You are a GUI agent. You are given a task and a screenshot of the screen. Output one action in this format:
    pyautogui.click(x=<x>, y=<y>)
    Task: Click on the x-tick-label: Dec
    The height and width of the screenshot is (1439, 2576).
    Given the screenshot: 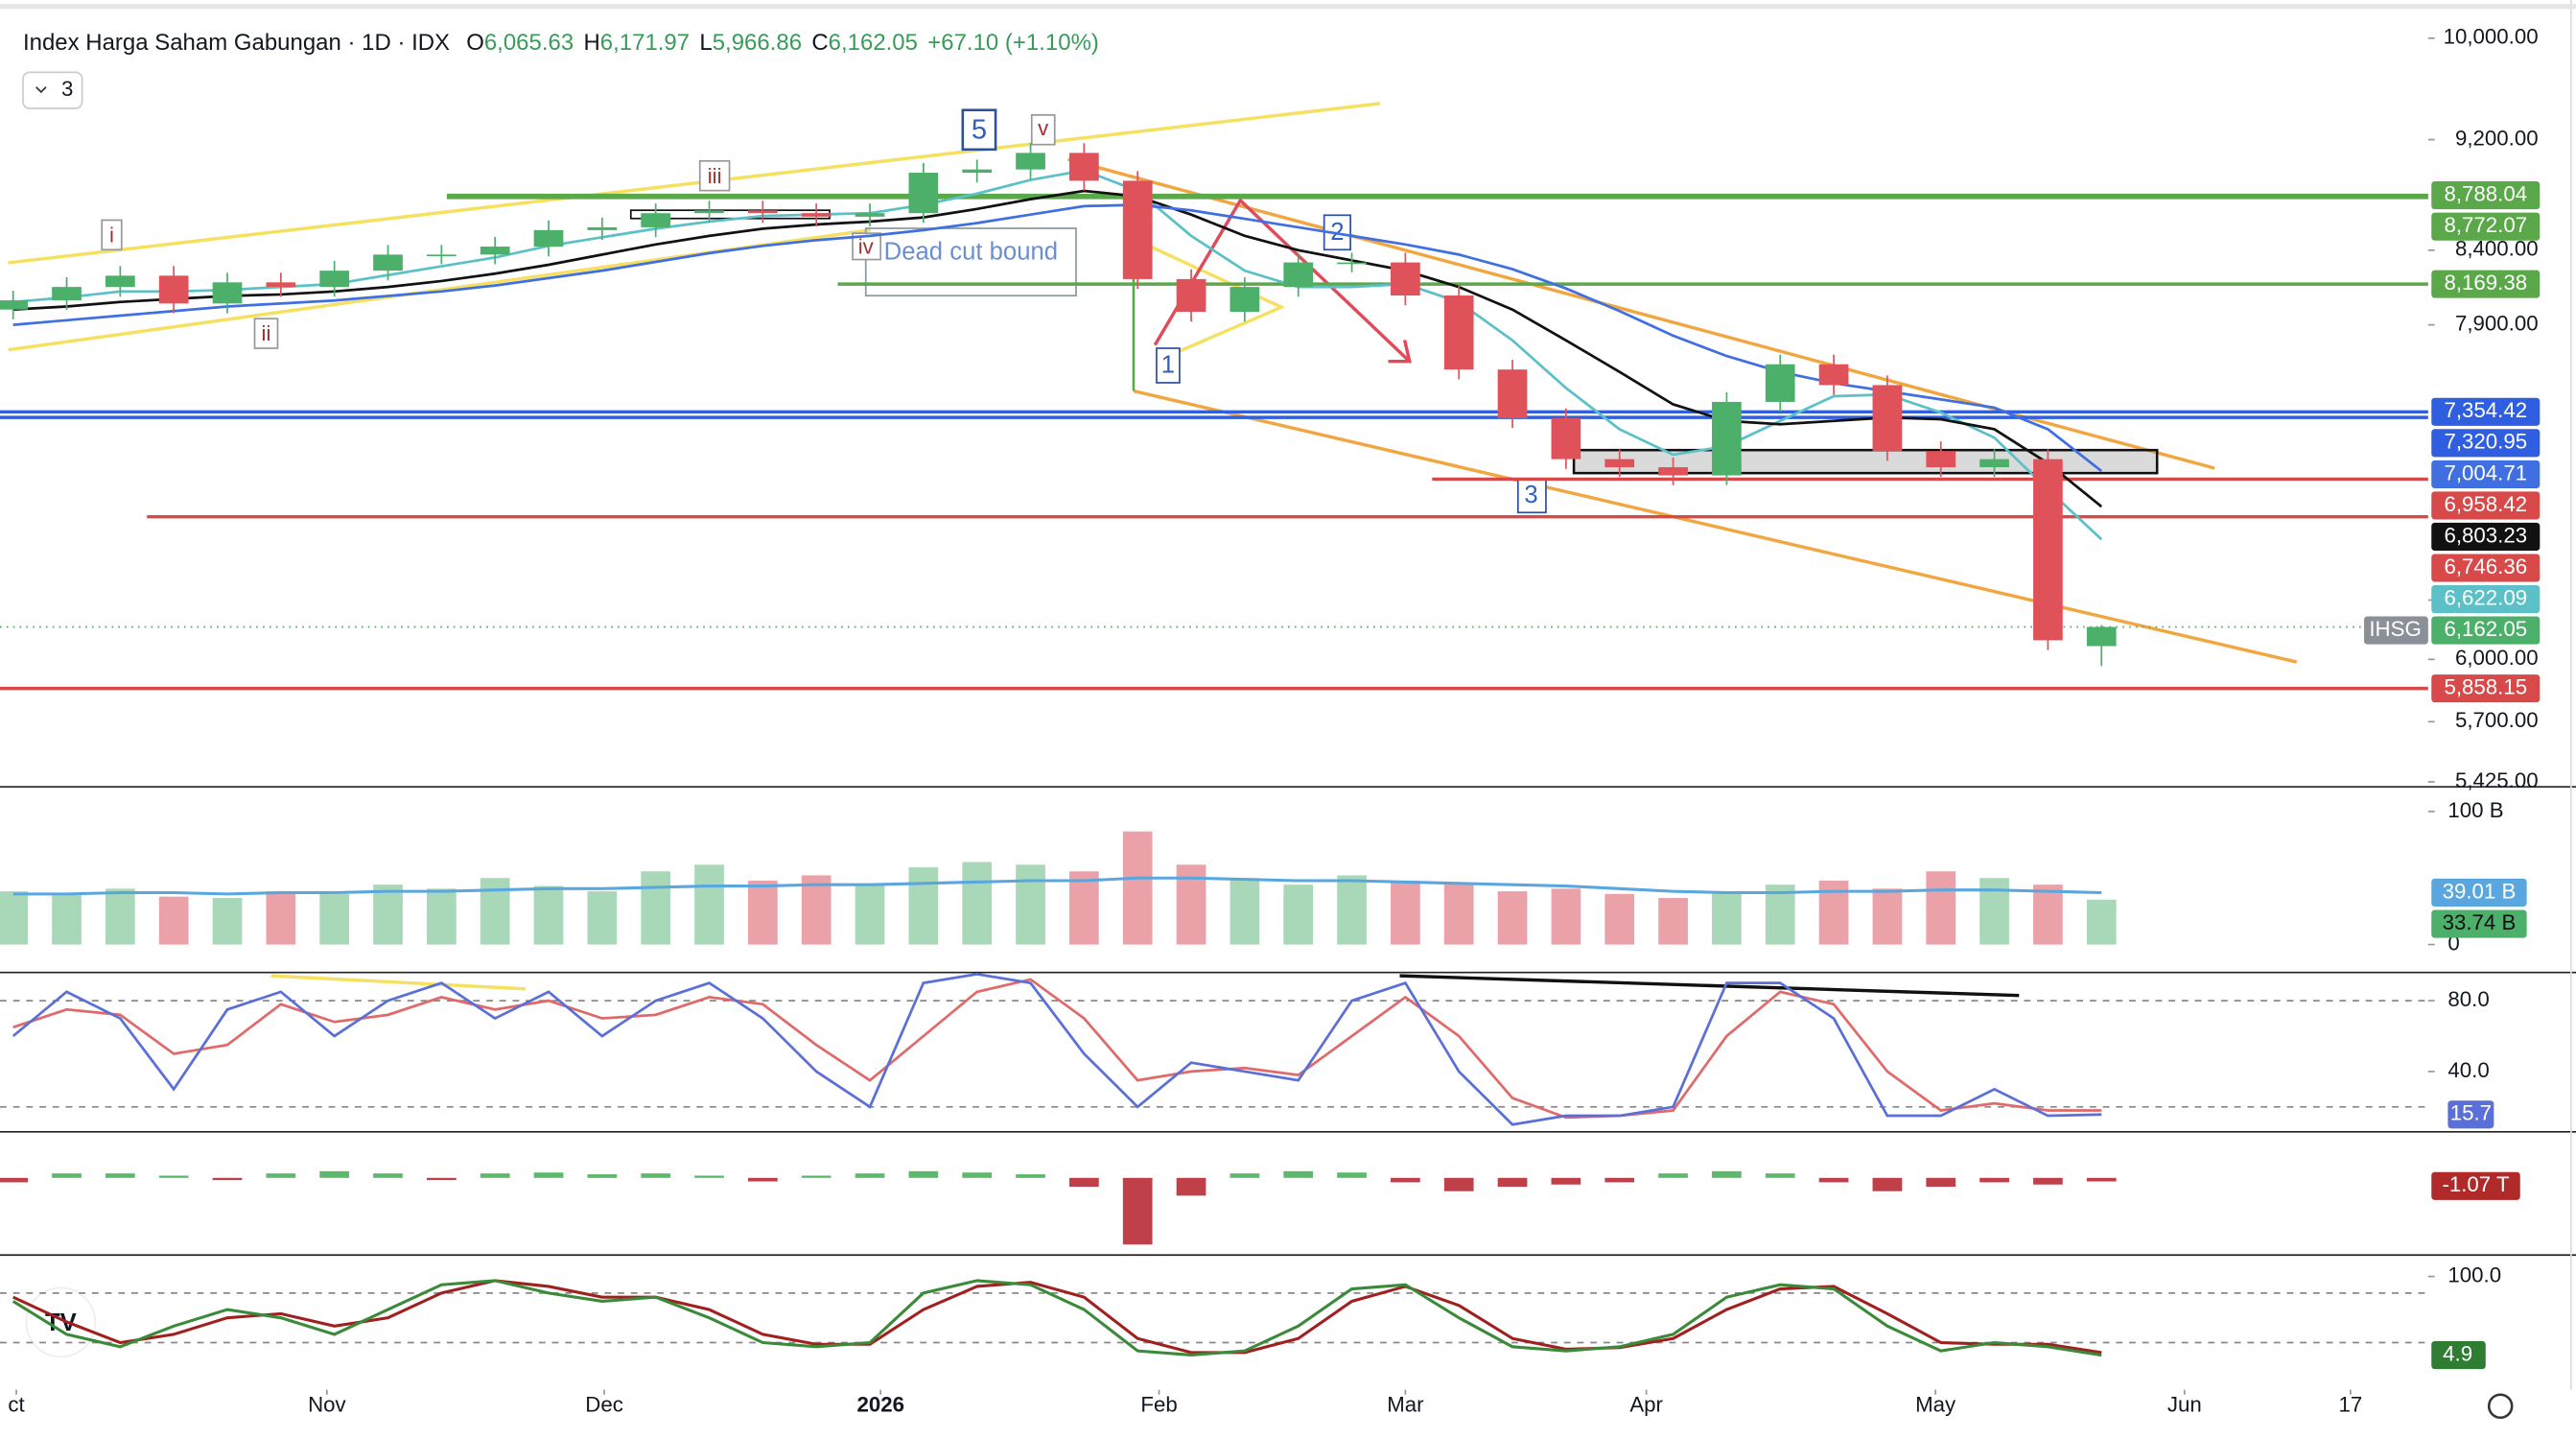 What is the action you would take?
    pyautogui.click(x=604, y=1405)
    